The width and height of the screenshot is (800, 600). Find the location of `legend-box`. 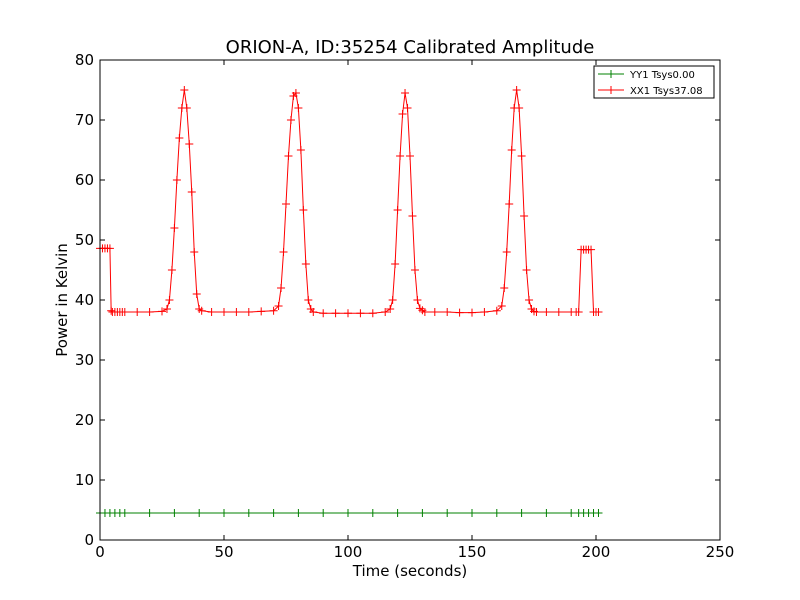

legend-box is located at coordinates (654, 82).